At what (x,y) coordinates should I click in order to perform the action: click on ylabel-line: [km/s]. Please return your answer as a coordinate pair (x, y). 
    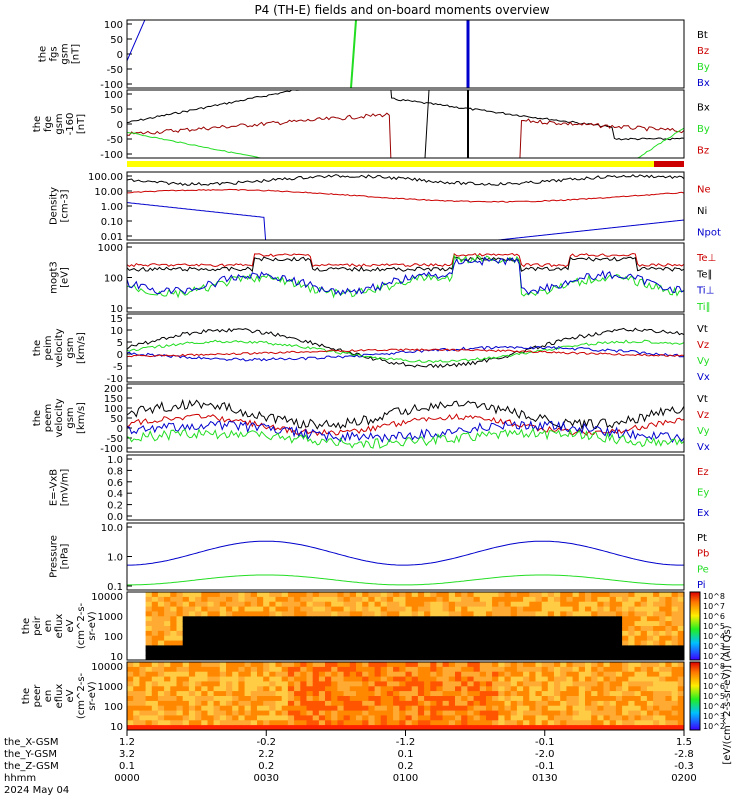
    Looking at the image, I should click on (81, 348).